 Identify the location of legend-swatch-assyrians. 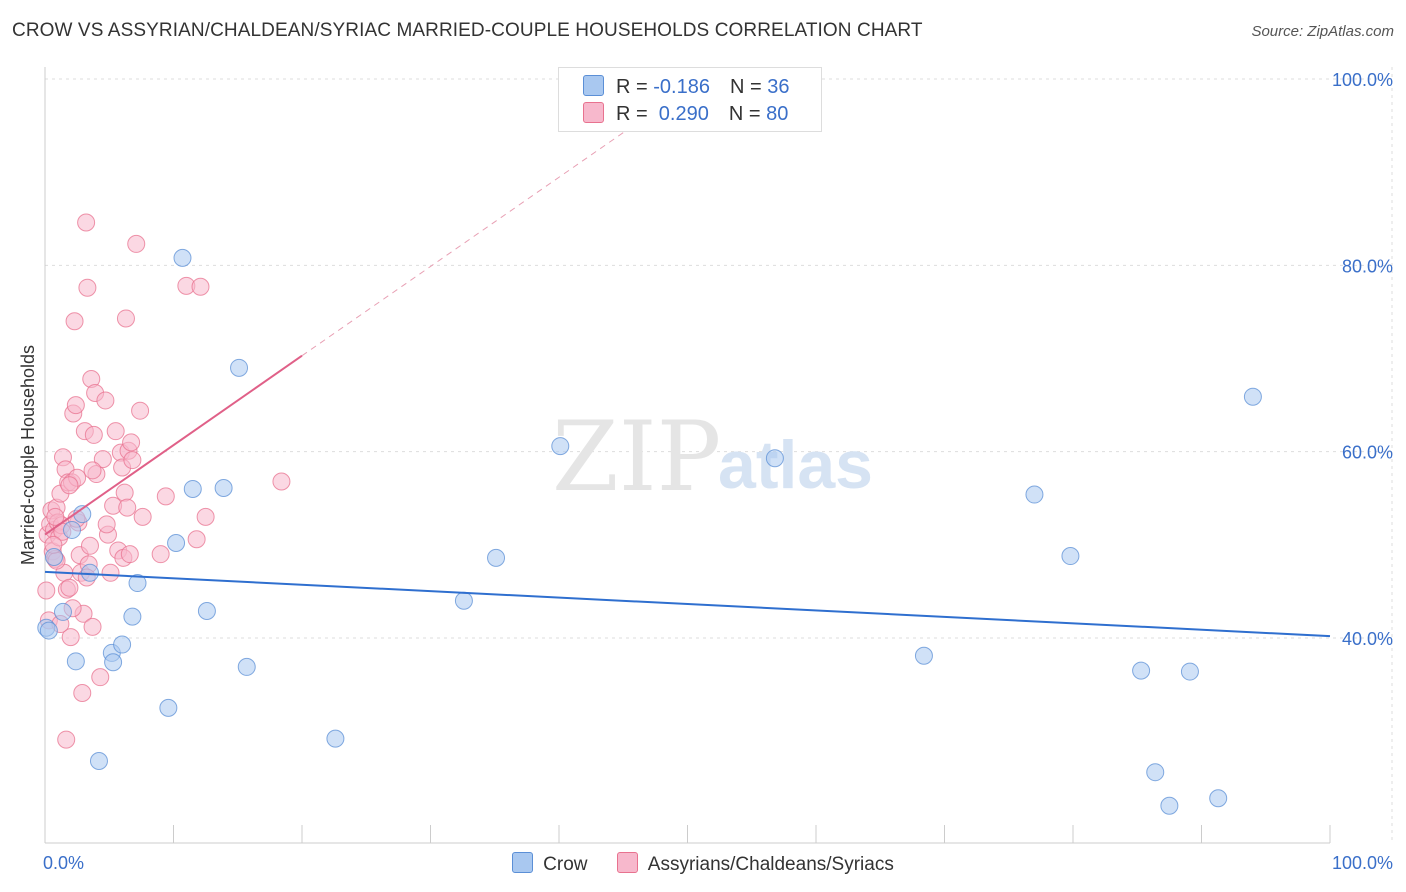
(593, 112).